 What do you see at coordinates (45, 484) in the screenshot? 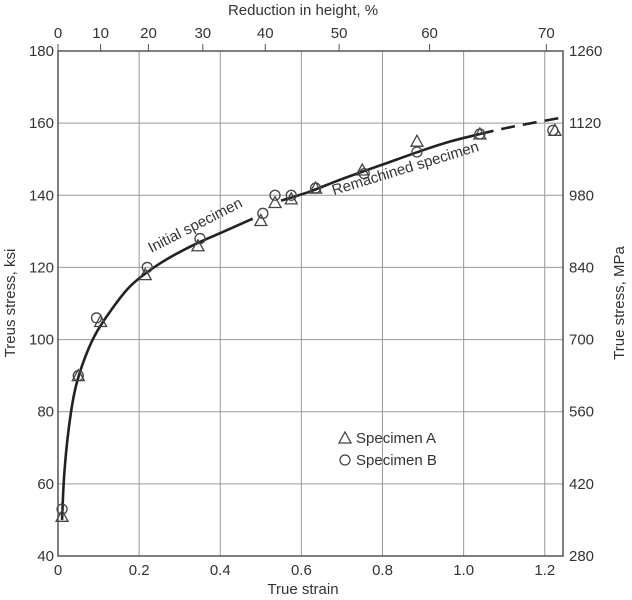
I see `y-tick-label: 60` at bounding box center [45, 484].